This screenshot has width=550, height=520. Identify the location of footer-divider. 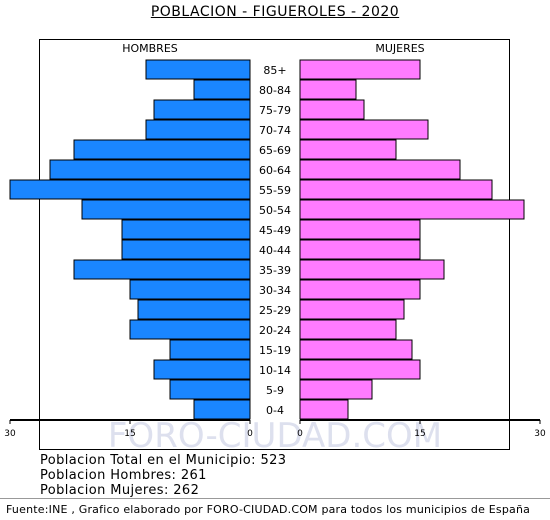
(275, 498).